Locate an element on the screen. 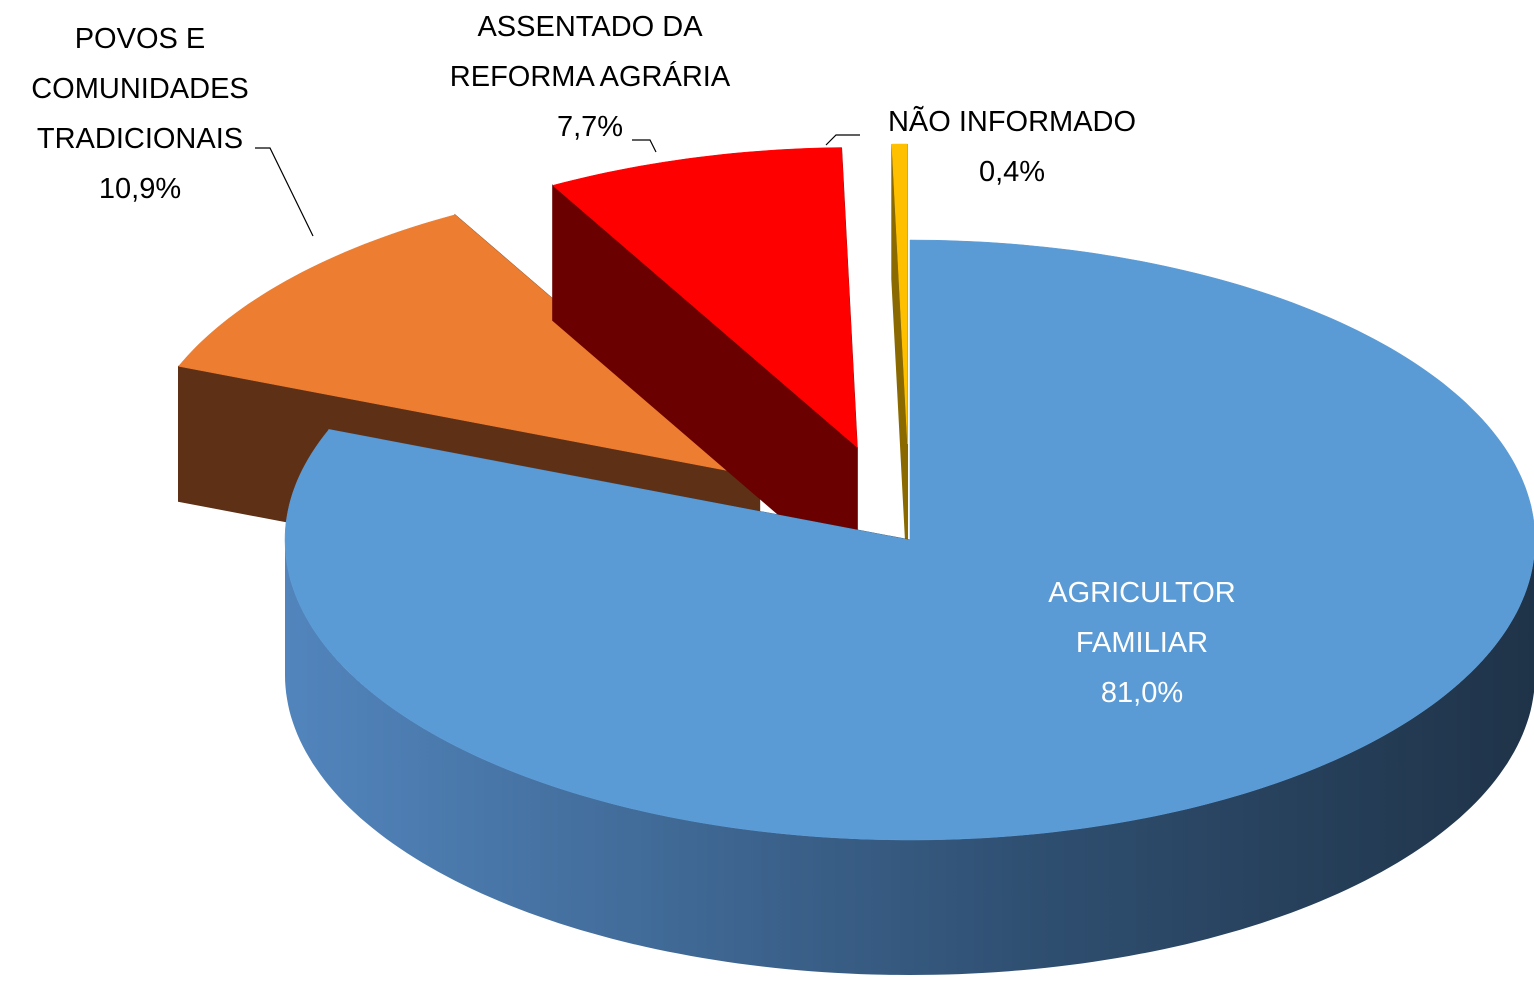 This screenshot has width=1534, height=999. data-label: POVOS E COMUNIDADES TRADICIONAIS 10,9% is located at coordinates (140, 114).